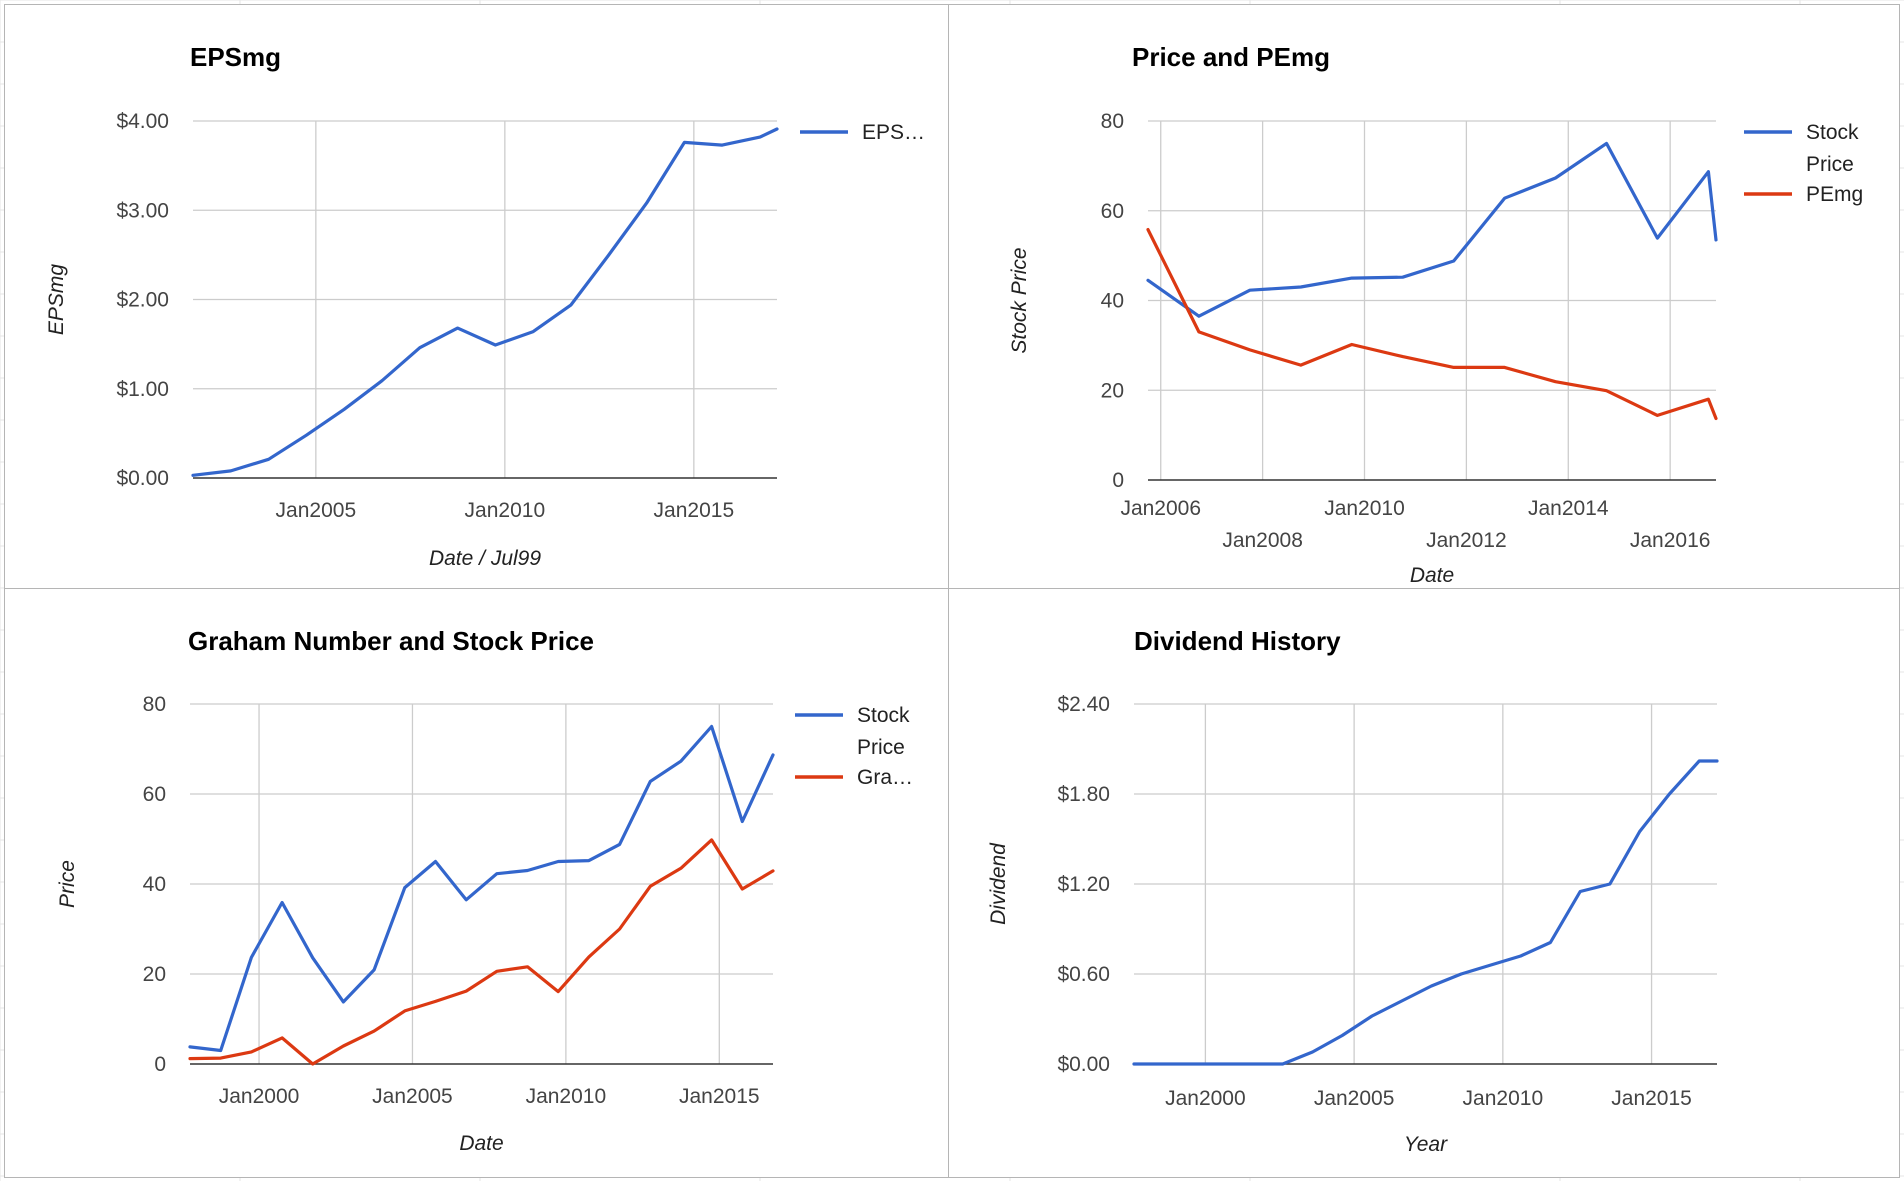 Image resolution: width=1904 pixels, height=1181 pixels. Describe the element at coordinates (154, 884) in the screenshot. I see `graham-y-tick-label: 40` at that location.